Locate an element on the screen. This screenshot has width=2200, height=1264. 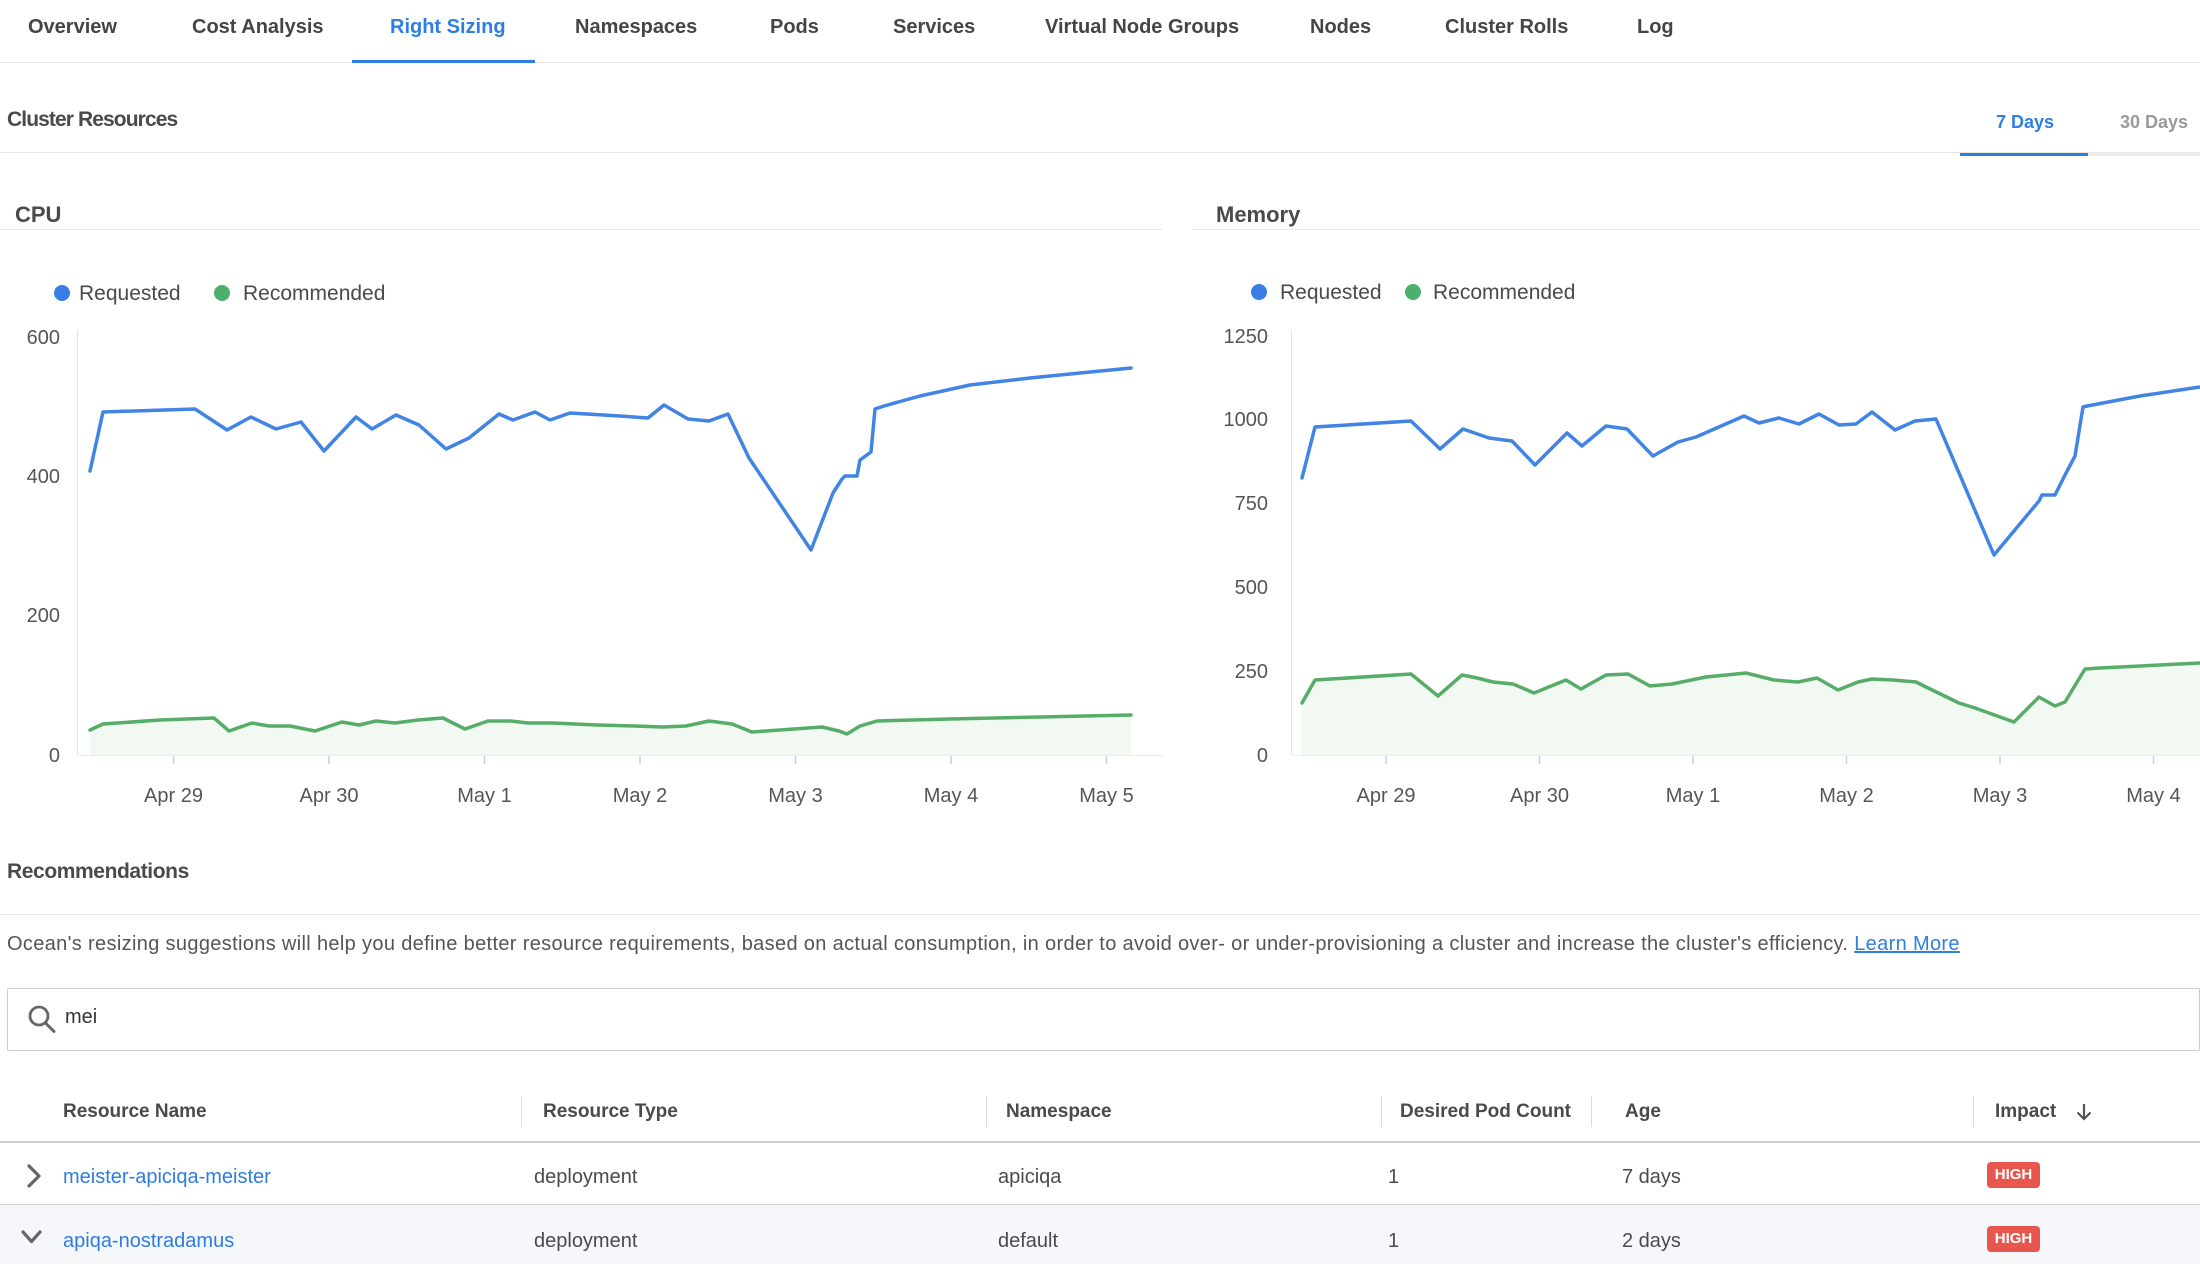
svg-text: 400 is located at coordinates (43, 477).